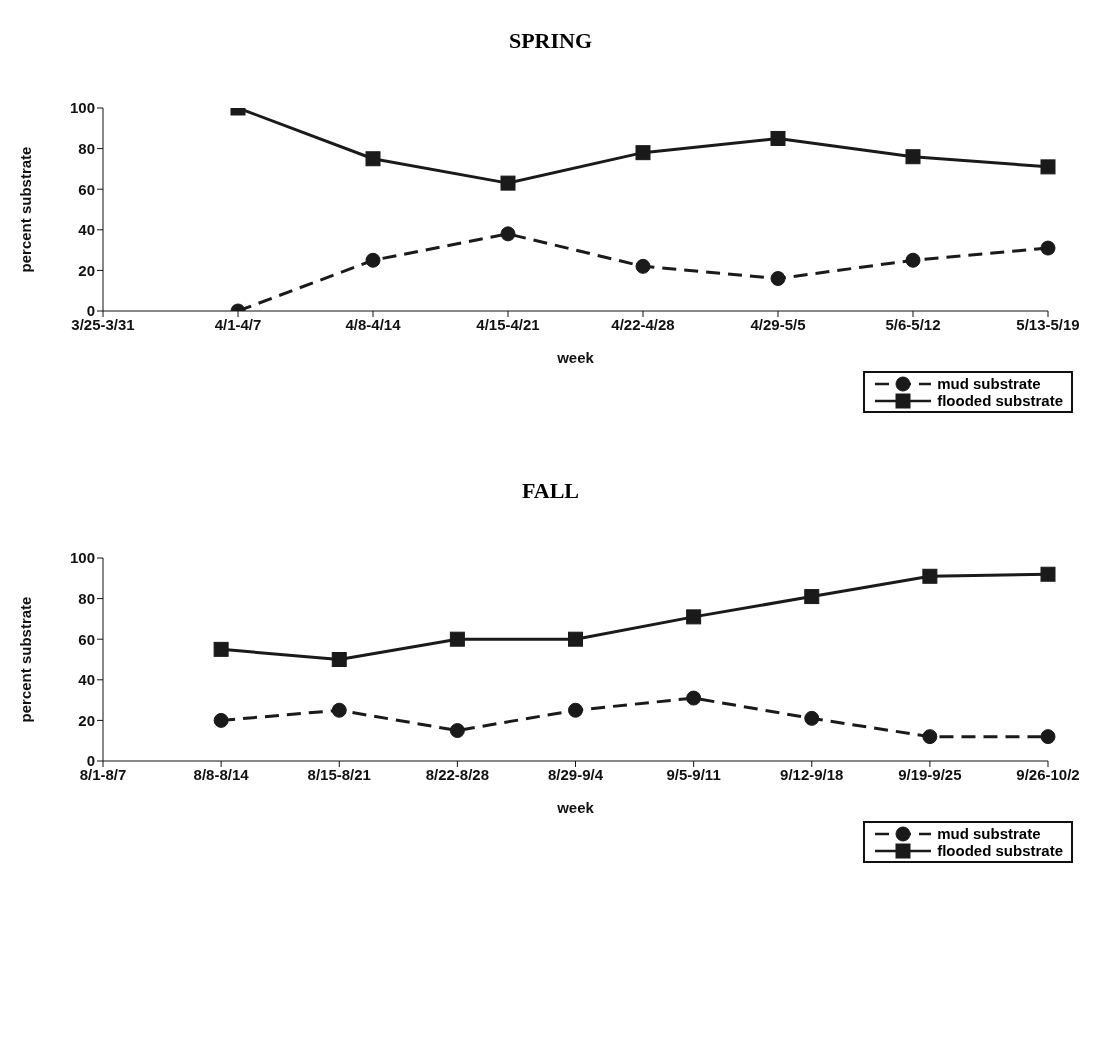 Image resolution: width=1101 pixels, height=1048 pixels. Describe the element at coordinates (221, 774) in the screenshot. I see `x-tick-label: 8/8-8/14` at that location.